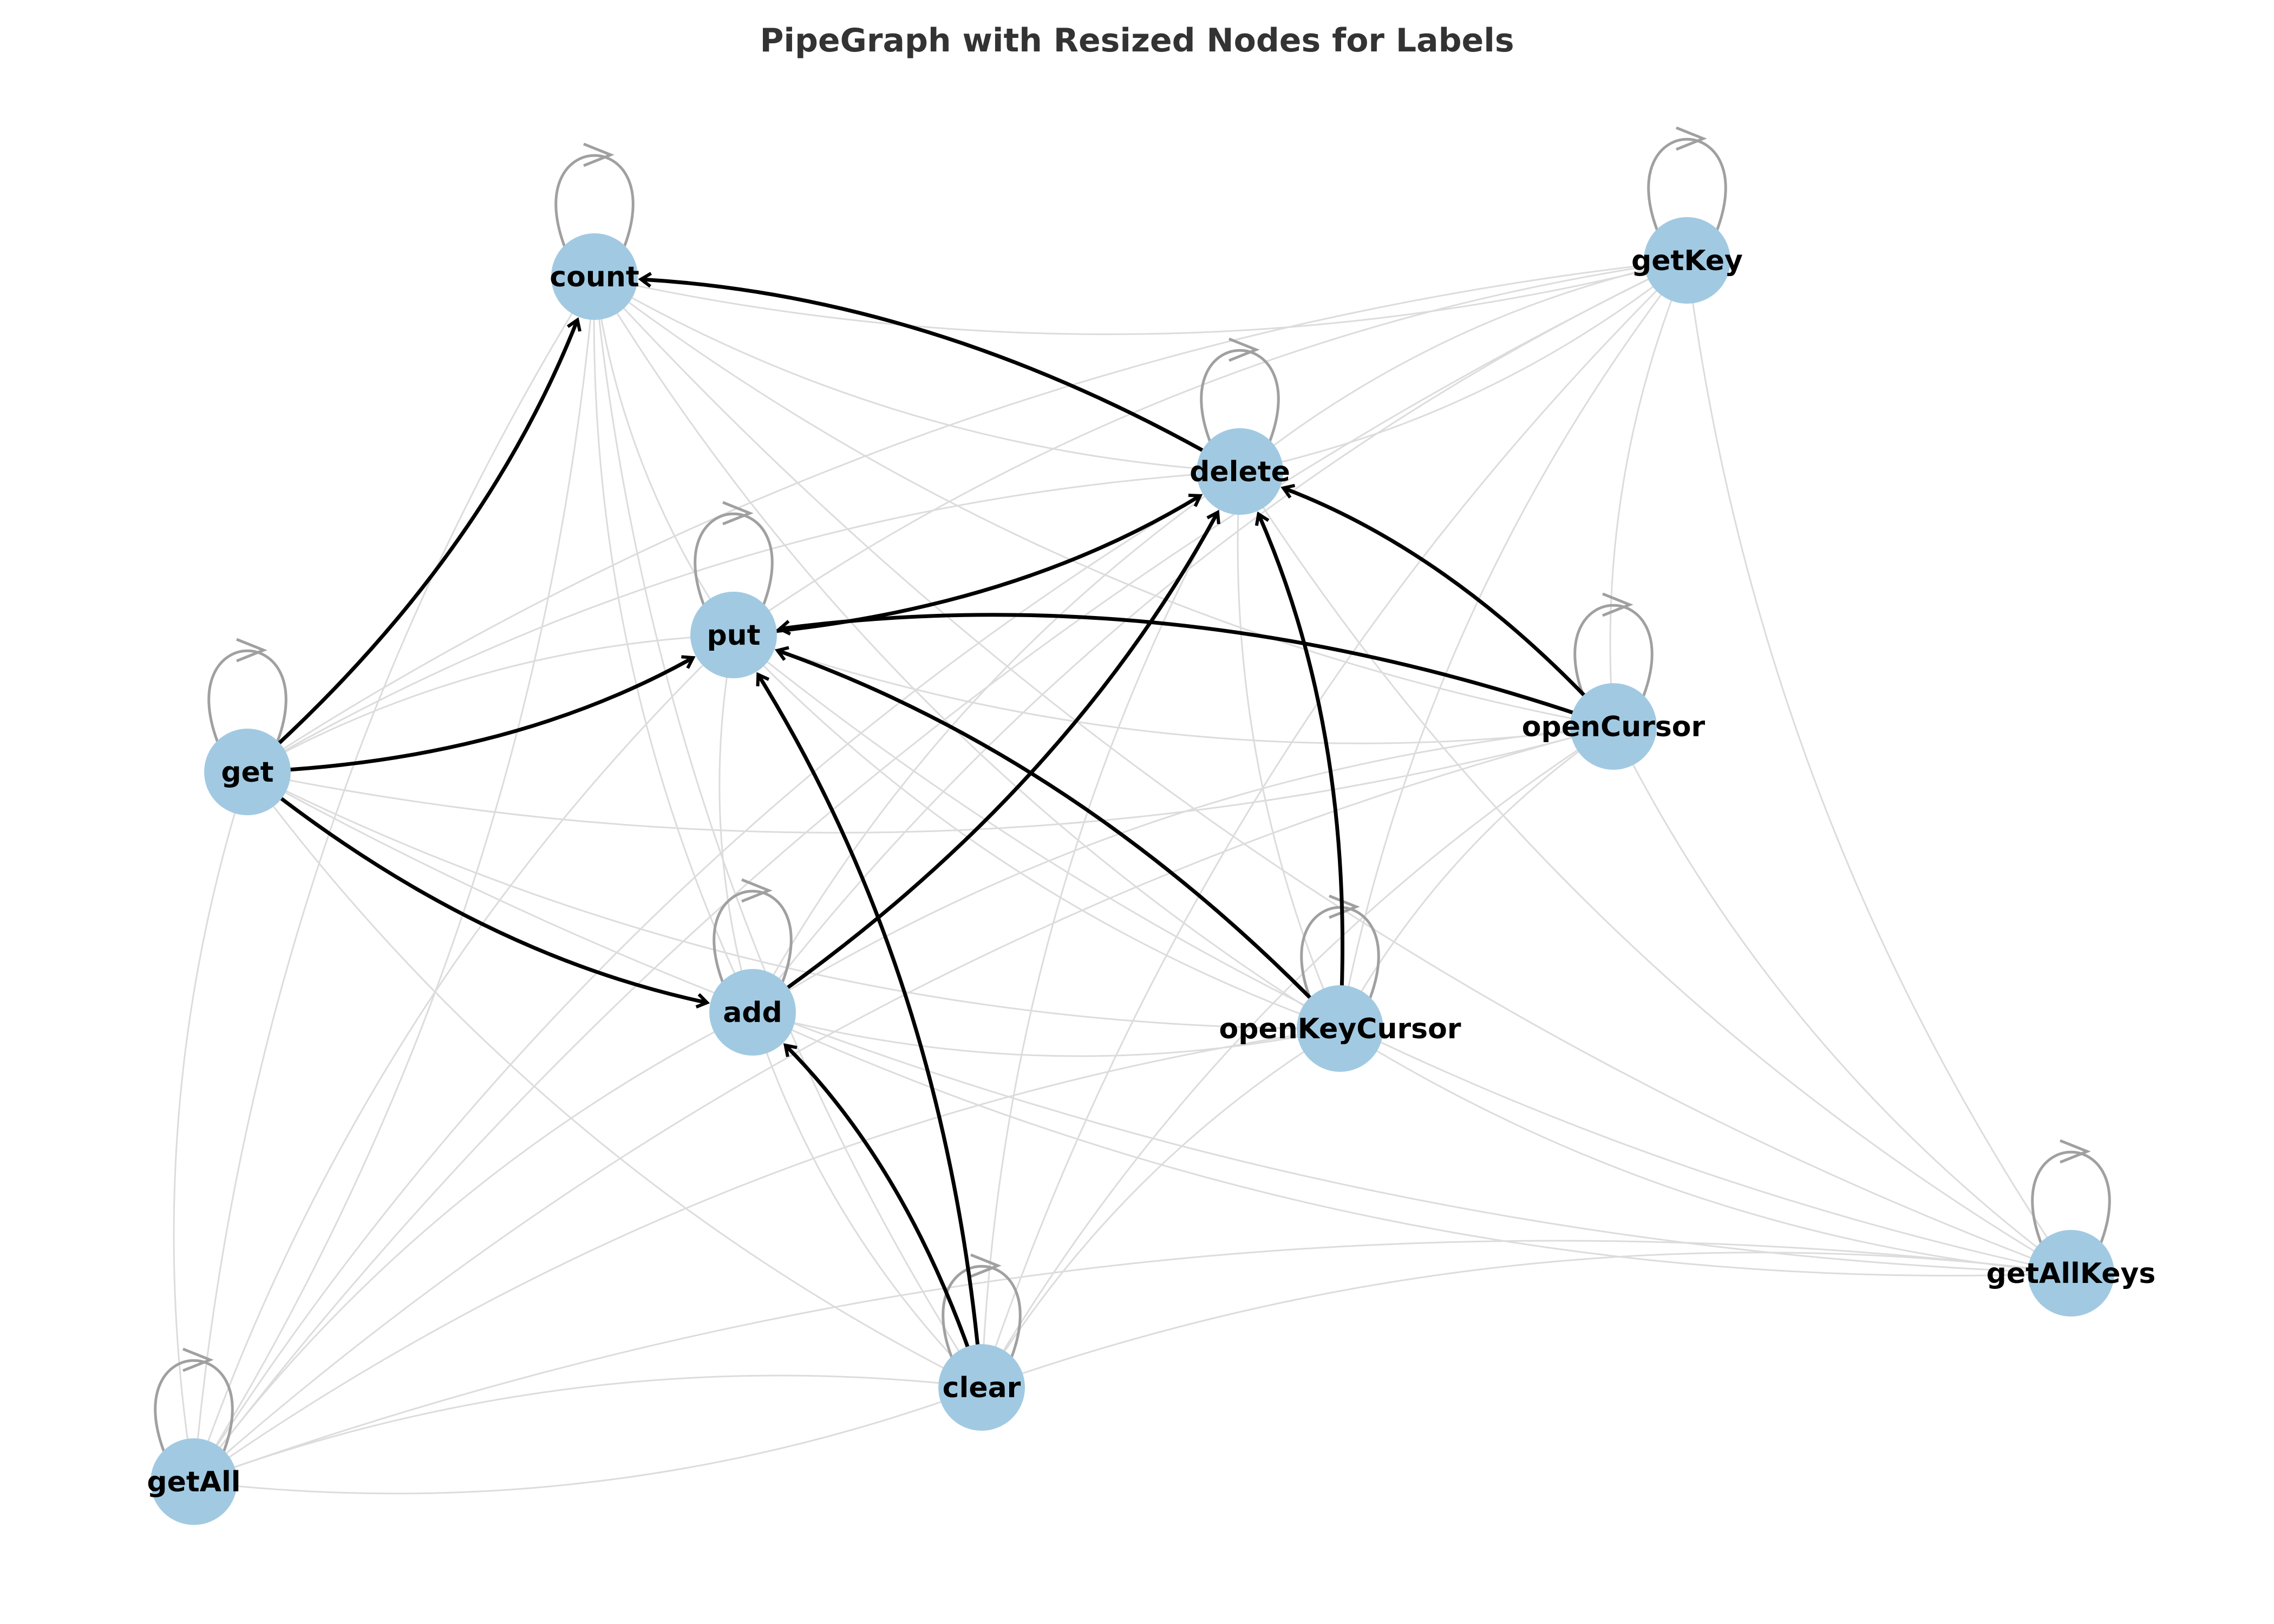  Describe the element at coordinates (753, 936) in the screenshot. I see `self-loop-add` at that location.